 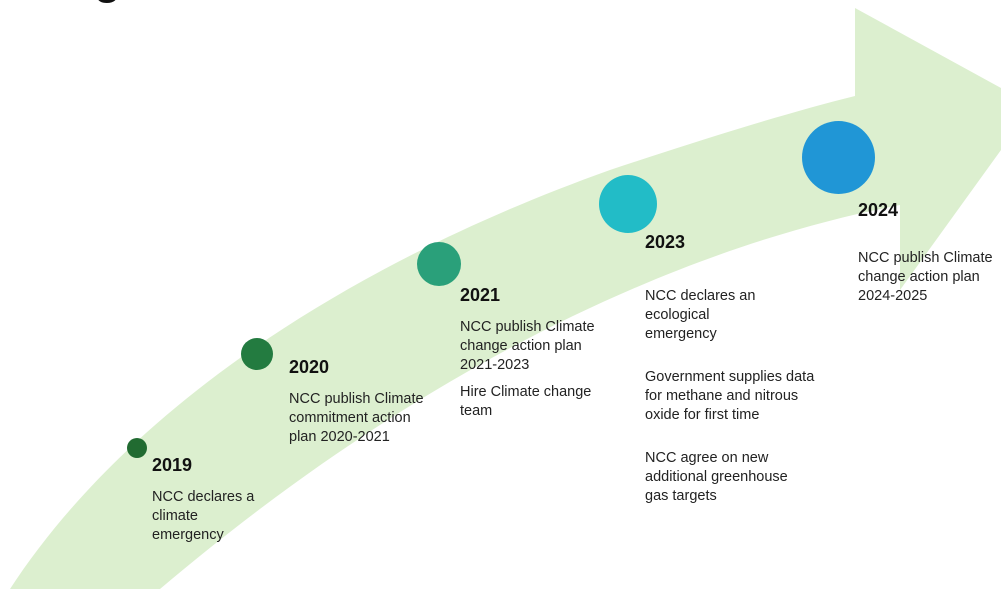 I want to click on milestone-dot-2021, so click(x=439, y=264).